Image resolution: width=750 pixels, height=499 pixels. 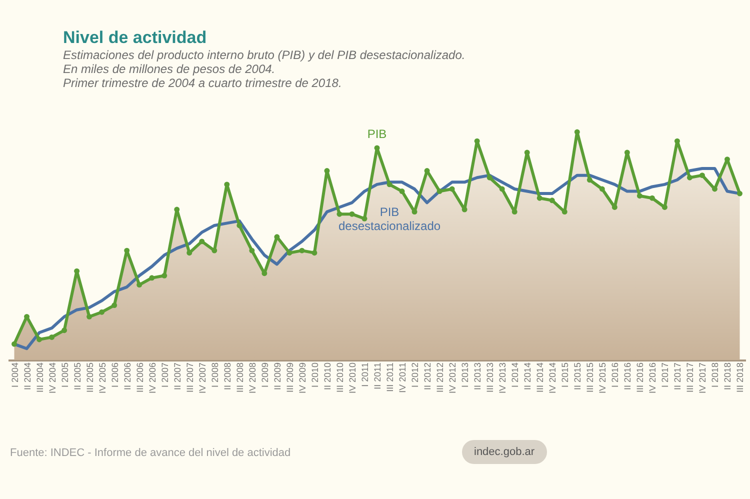 I want to click on x-tick-label: IV 2009, so click(x=302, y=378).